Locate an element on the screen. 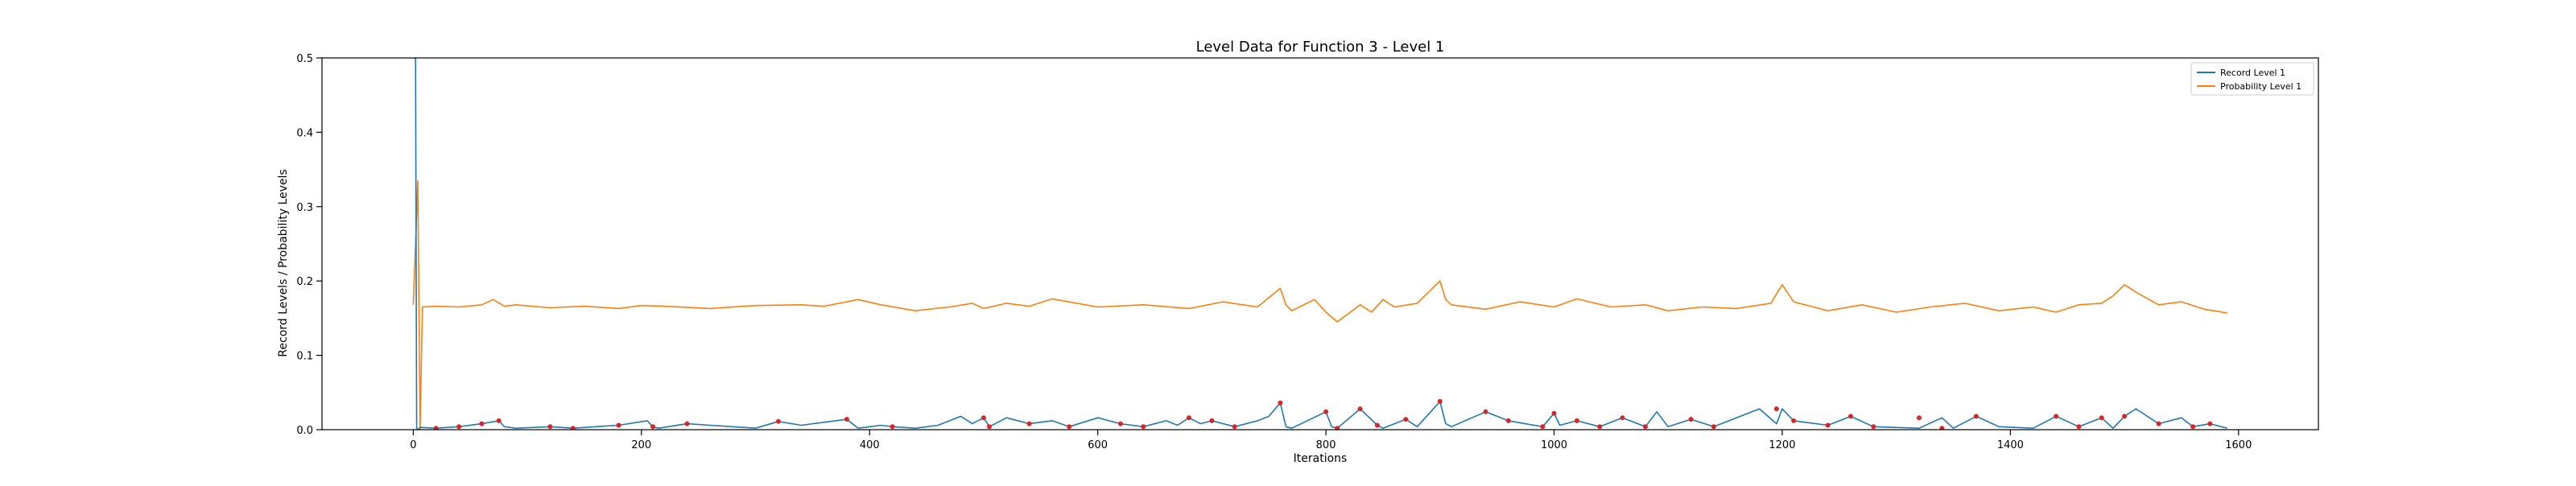 This screenshot has width=2576, height=486. x-tick-label: 800 is located at coordinates (1326, 445).